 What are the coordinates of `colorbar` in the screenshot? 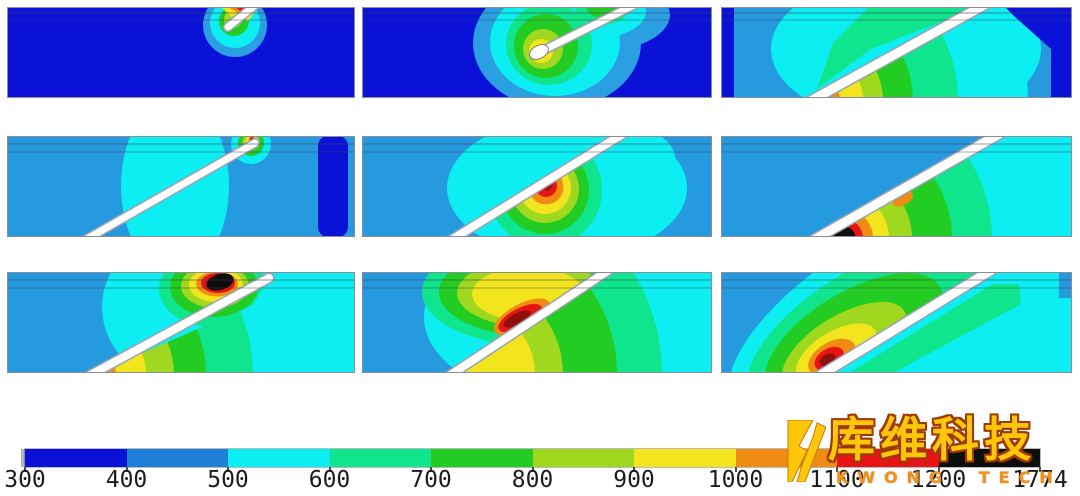 It's located at (532, 458).